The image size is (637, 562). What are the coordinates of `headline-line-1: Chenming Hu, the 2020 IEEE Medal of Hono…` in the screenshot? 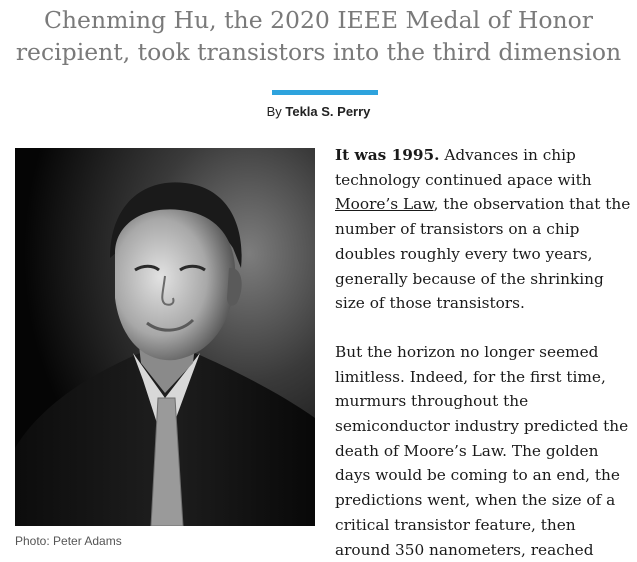 It's located at (318, 20).